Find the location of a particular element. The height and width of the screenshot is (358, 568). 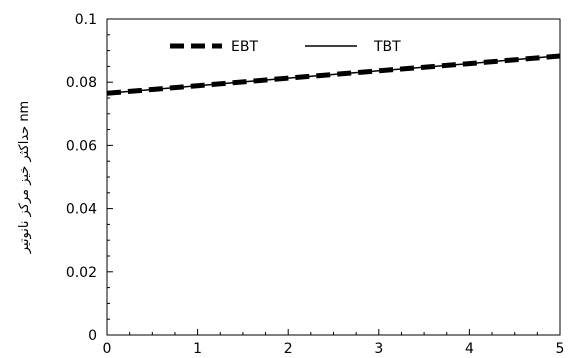

x-axis-tick-labels: 0 1 2 3 4 5 is located at coordinates (334, 349).